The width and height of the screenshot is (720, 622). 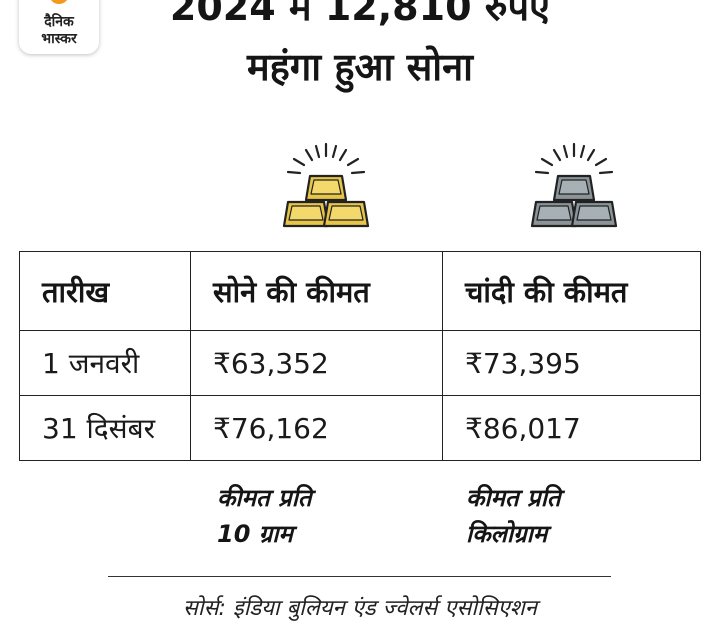 What do you see at coordinates (255, 534) in the screenshot?
I see `gold-note-line-2: 10 ग्राम` at bounding box center [255, 534].